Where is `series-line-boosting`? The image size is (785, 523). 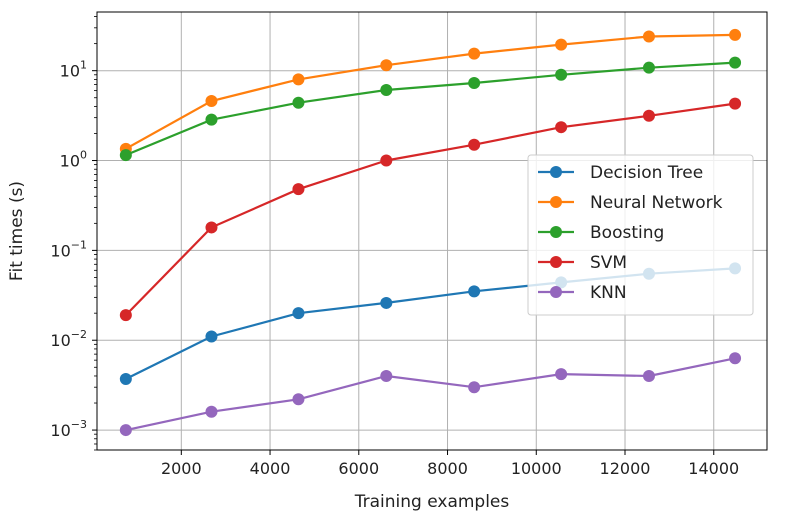
series-line-boosting is located at coordinates (430, 109).